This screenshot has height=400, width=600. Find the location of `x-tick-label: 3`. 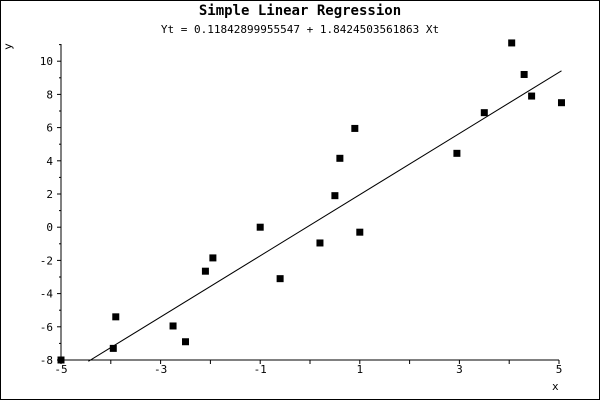

x-tick-label: 3 is located at coordinates (459, 369).